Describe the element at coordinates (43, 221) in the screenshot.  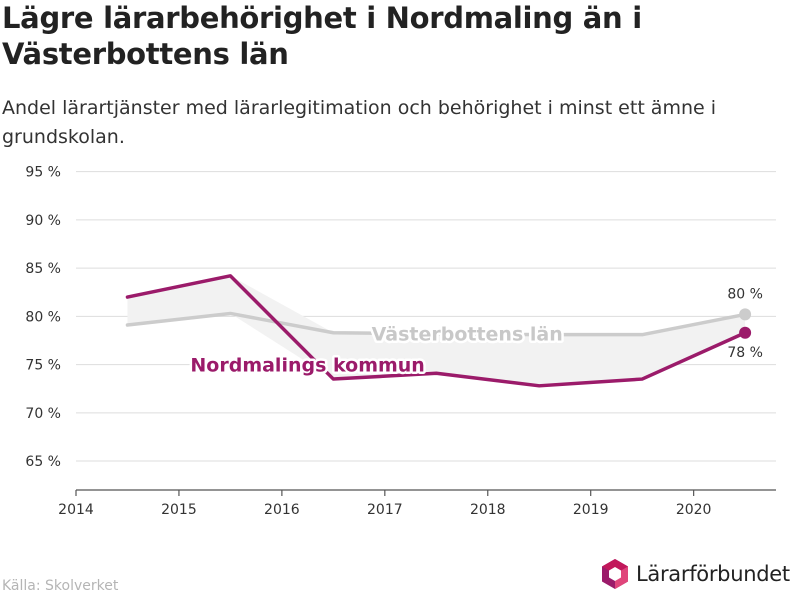
I see `y-tick-label: 90 %` at that location.